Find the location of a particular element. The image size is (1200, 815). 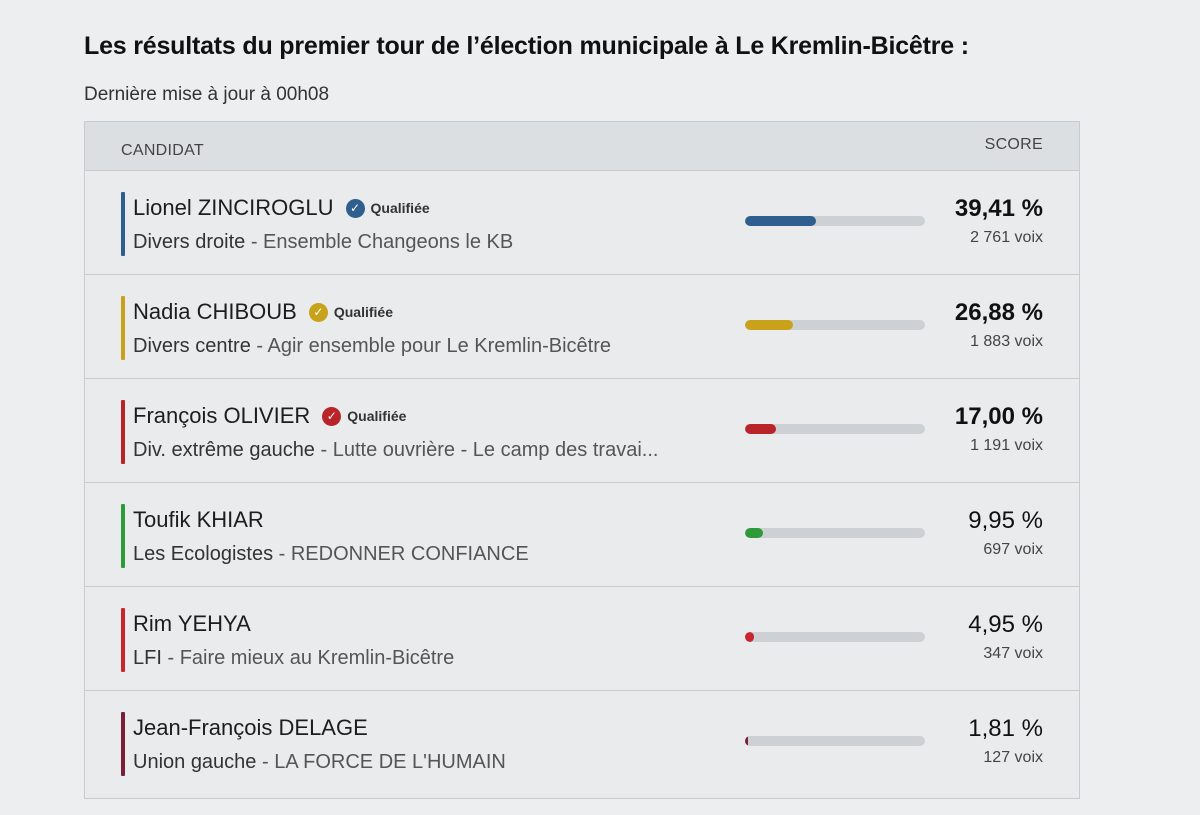

list-name: Faire mieux au Kremlin-Bicêtre is located at coordinates (317, 658).